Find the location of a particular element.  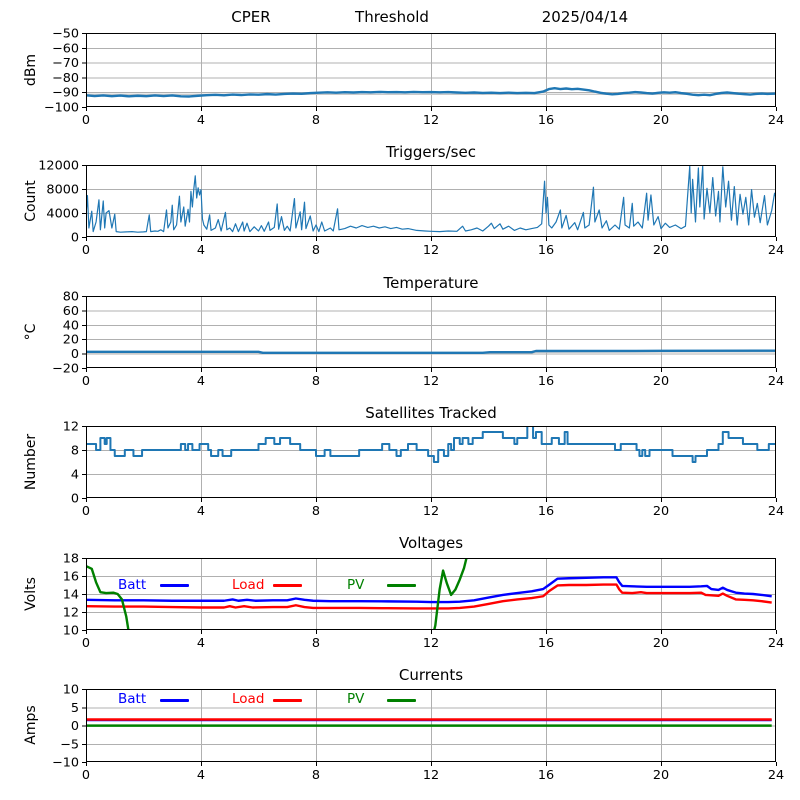

svg-text: −50 is located at coordinates (65, 34).